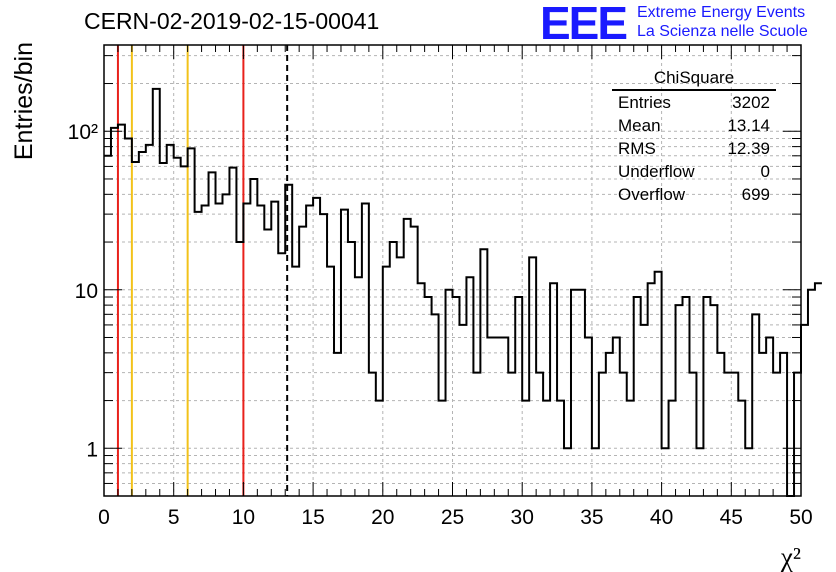  I want to click on y-tick-label: 1, so click(92, 449).